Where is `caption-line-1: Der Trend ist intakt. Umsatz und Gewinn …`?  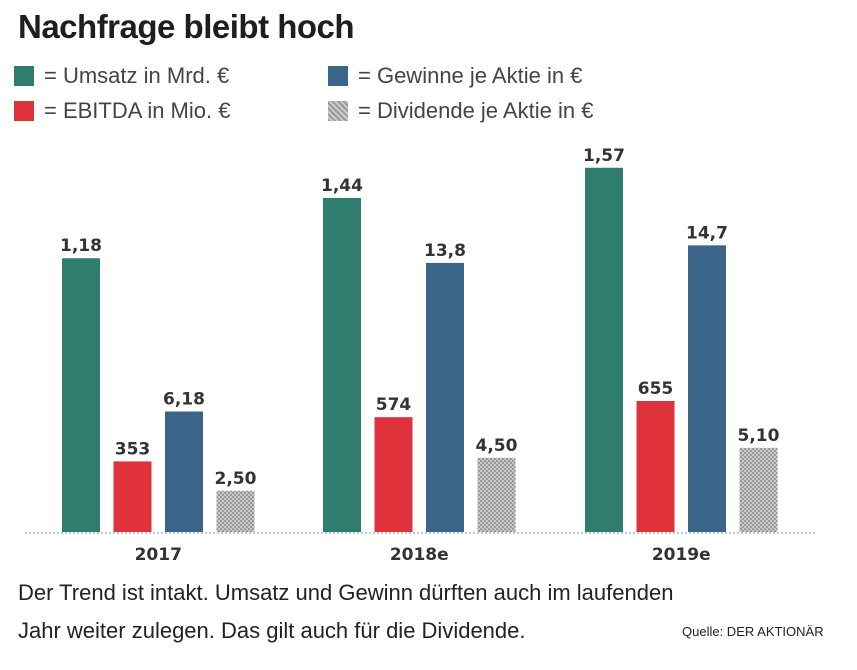
caption-line-1: Der Trend ist intakt. Umsatz und Gewinn … is located at coordinates (346, 592).